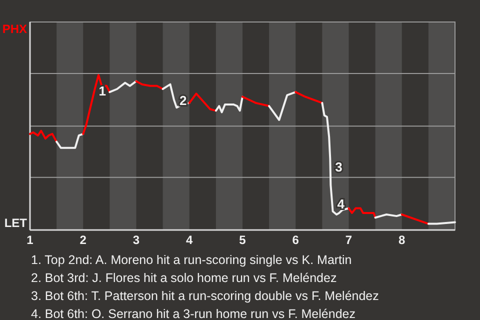 This screenshot has height=320, width=480. What do you see at coordinates (348, 240) in the screenshot?
I see `x-tick-label: 7` at bounding box center [348, 240].